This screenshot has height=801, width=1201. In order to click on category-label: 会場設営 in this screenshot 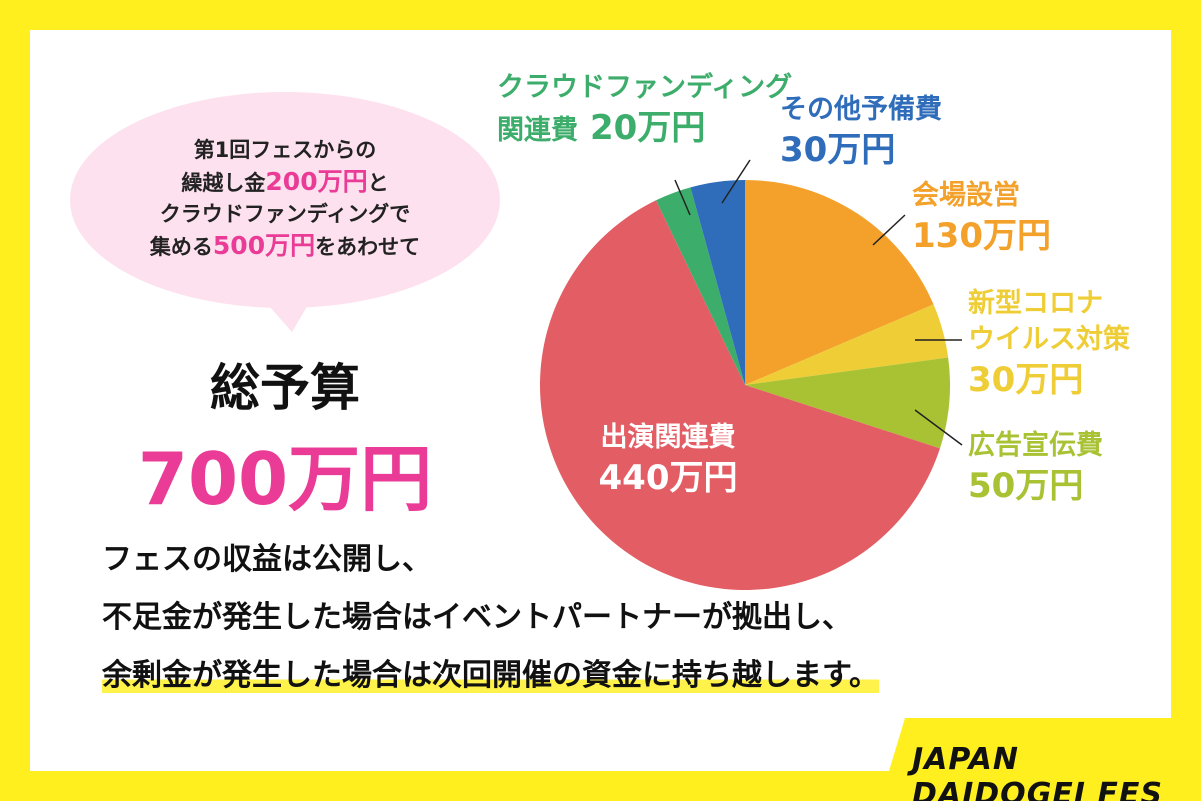, I will do `click(966, 195)`.